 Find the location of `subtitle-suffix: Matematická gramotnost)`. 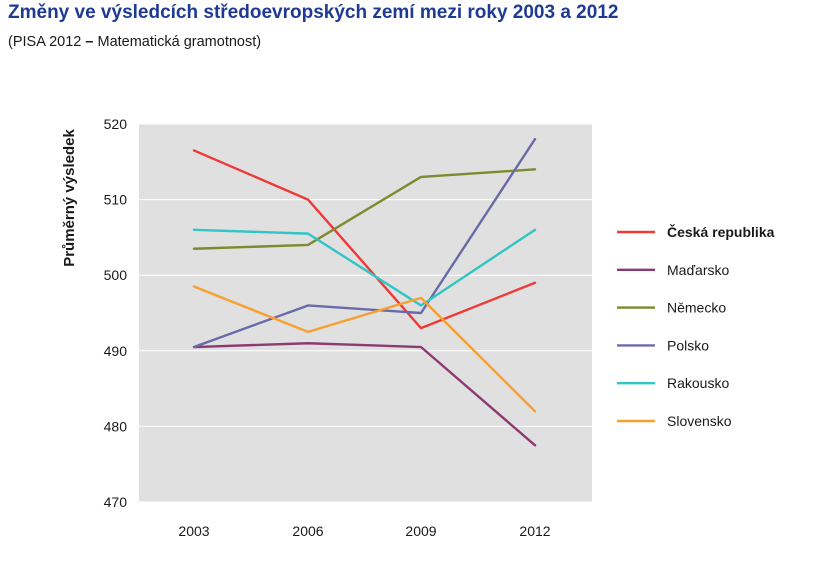

subtitle-suffix: Matematická gramotnost) is located at coordinates (177, 42).